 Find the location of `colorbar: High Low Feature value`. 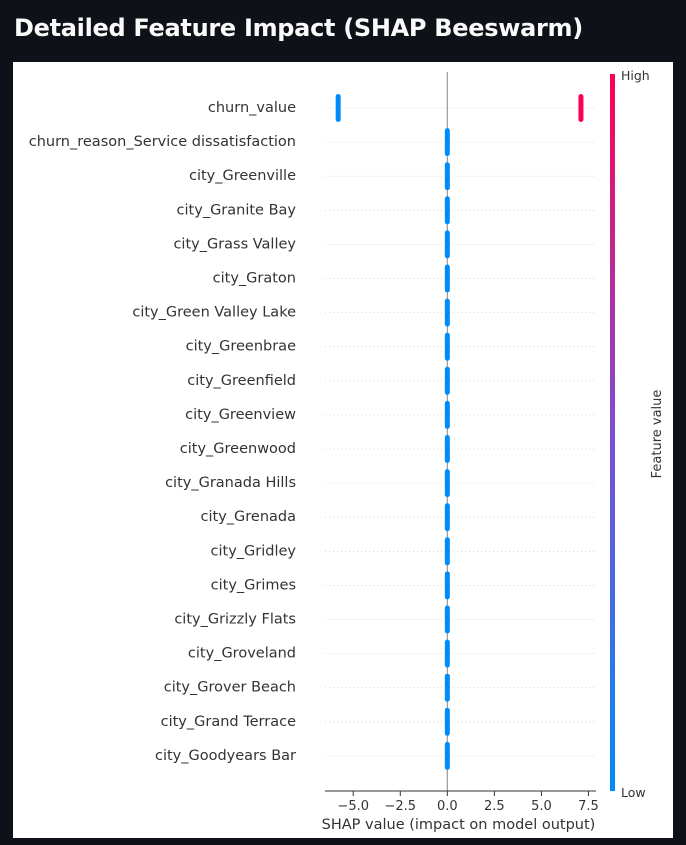

colorbar: High Low Feature value is located at coordinates (637, 434).